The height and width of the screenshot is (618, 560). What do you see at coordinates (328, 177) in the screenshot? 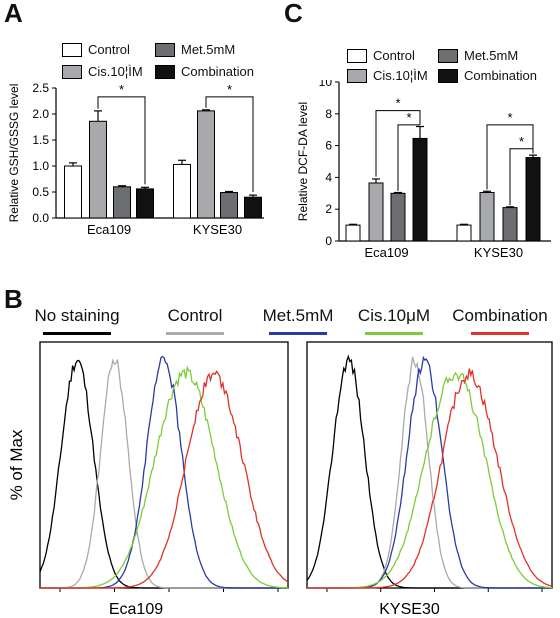
I see `y-tick-label: 4` at bounding box center [328, 177].